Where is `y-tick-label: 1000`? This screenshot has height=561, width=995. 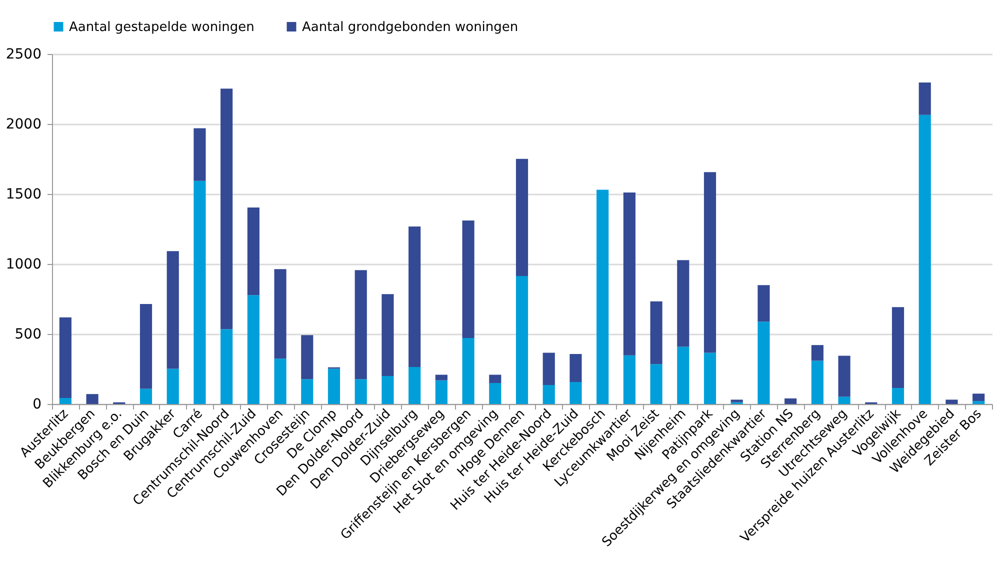 y-tick-label: 1000 is located at coordinates (24, 264).